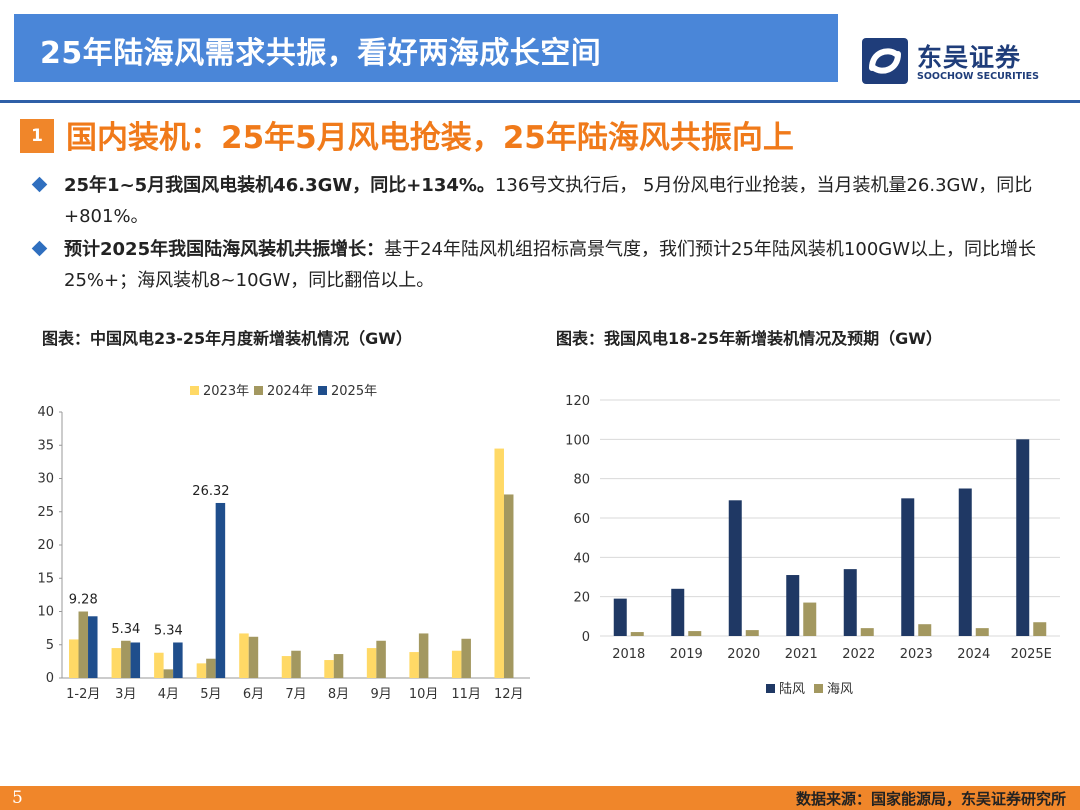 The image size is (1080, 810). I want to click on x-tick-label: 5月, so click(210, 694).